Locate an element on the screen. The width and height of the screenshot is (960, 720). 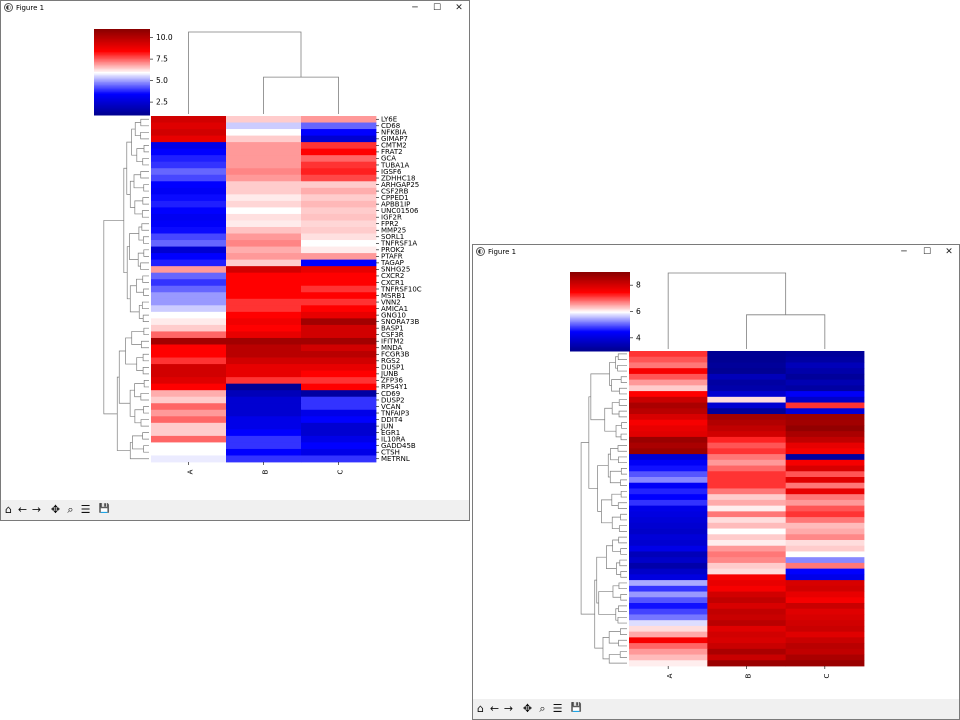
colorbar-label: 7.5 is located at coordinates (162, 59).